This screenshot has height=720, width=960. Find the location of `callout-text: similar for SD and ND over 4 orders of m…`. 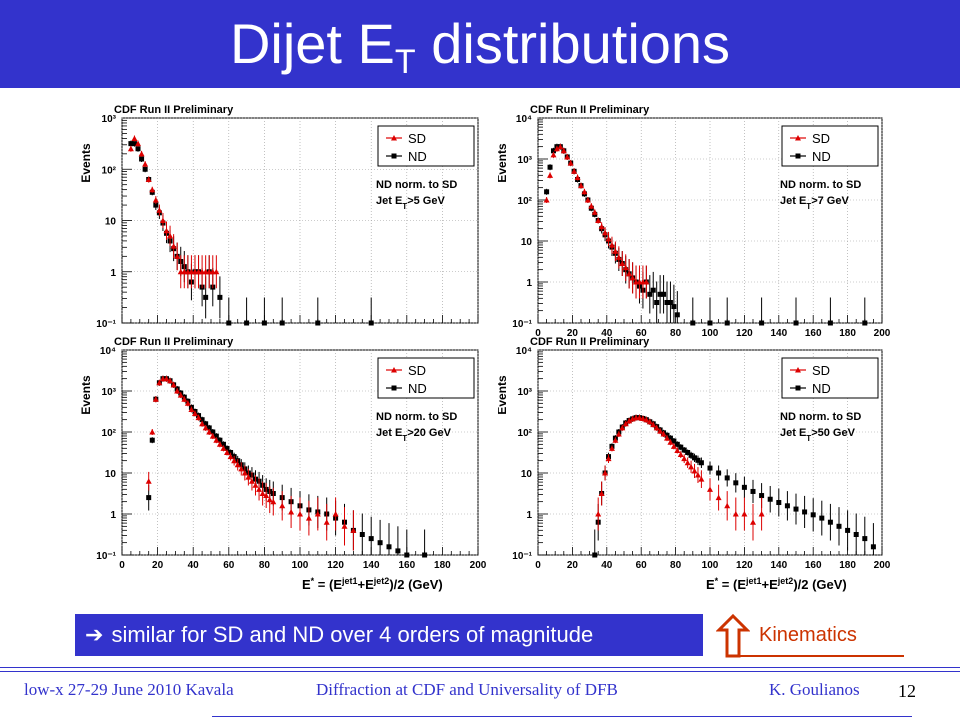

callout-text: similar for SD and ND over 4 orders of m… is located at coordinates (352, 634).